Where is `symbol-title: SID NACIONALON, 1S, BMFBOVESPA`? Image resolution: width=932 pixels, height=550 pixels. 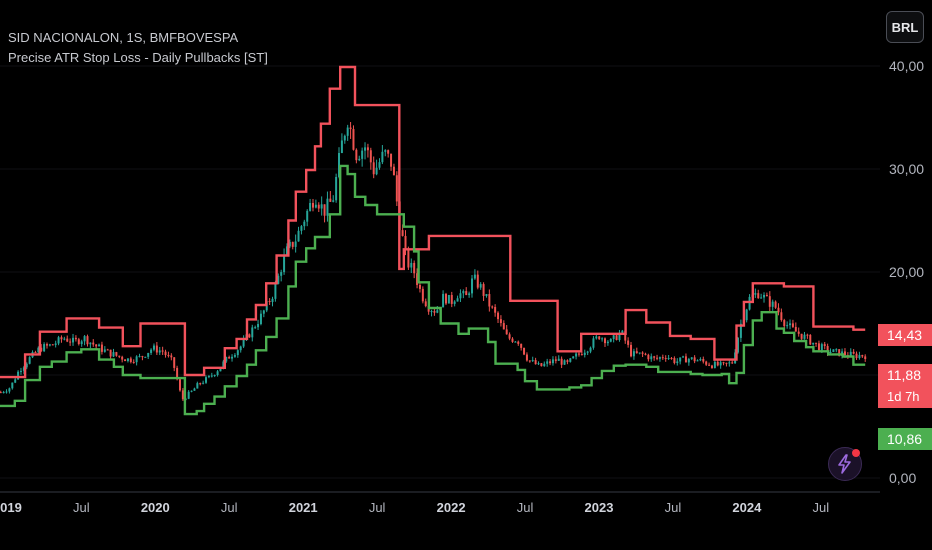
symbol-title: SID NACIONALON, 1S, BMFBOVESPA is located at coordinates (123, 37).